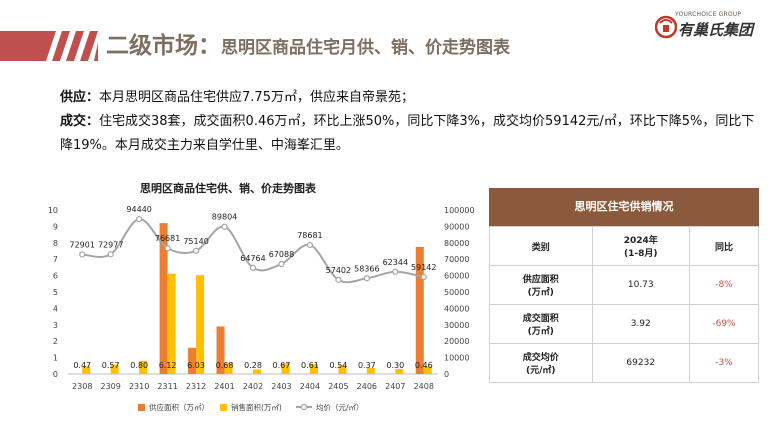 This screenshot has width=780, height=438. Describe the element at coordinates (179, 407) in the screenshot. I see `legend-supply-label: 供应面积（万㎡）` at that location.